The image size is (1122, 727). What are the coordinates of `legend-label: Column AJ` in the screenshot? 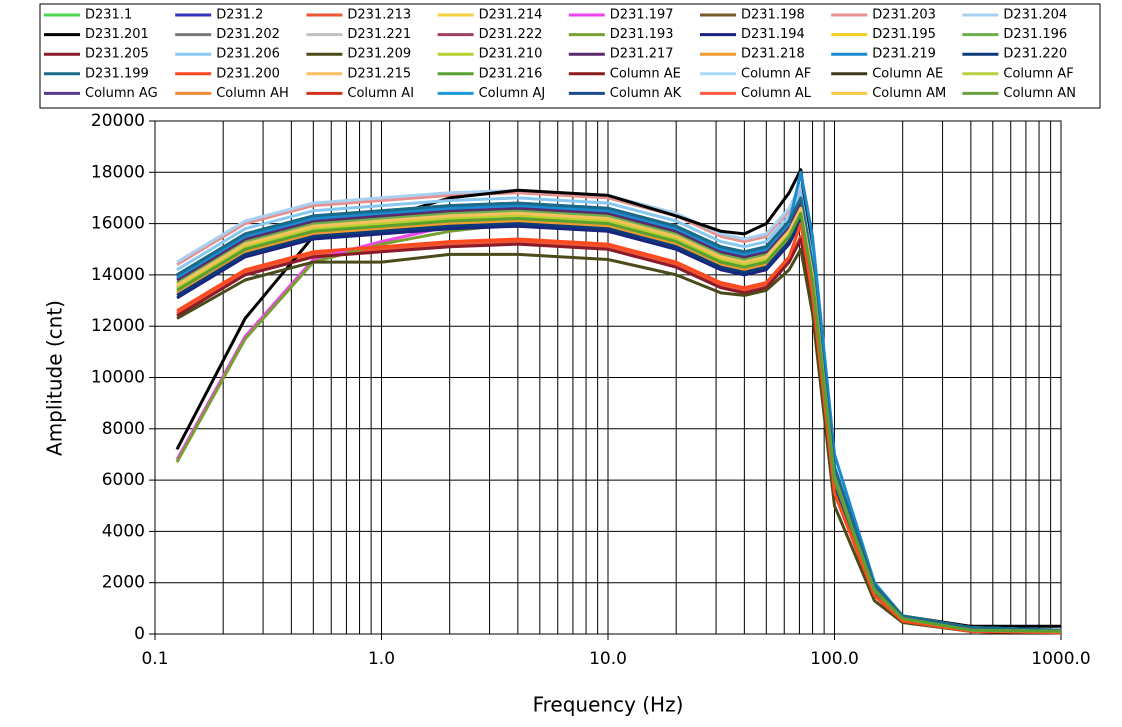 It's located at (512, 93).